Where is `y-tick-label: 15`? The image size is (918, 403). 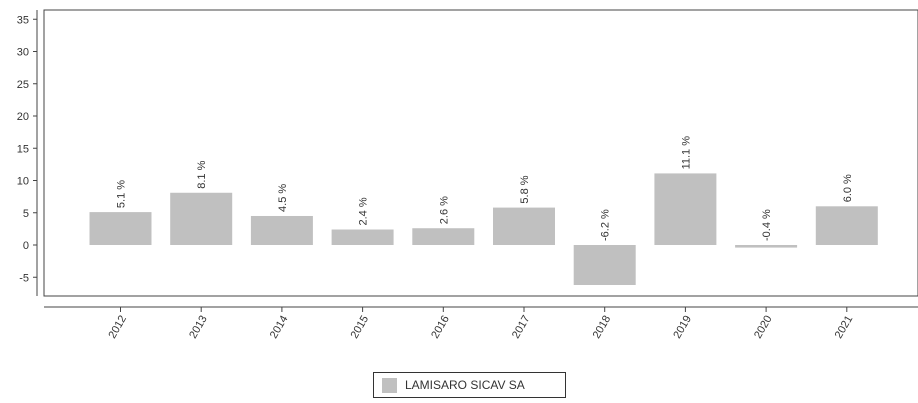
y-tick-label: 15 is located at coordinates (23, 149).